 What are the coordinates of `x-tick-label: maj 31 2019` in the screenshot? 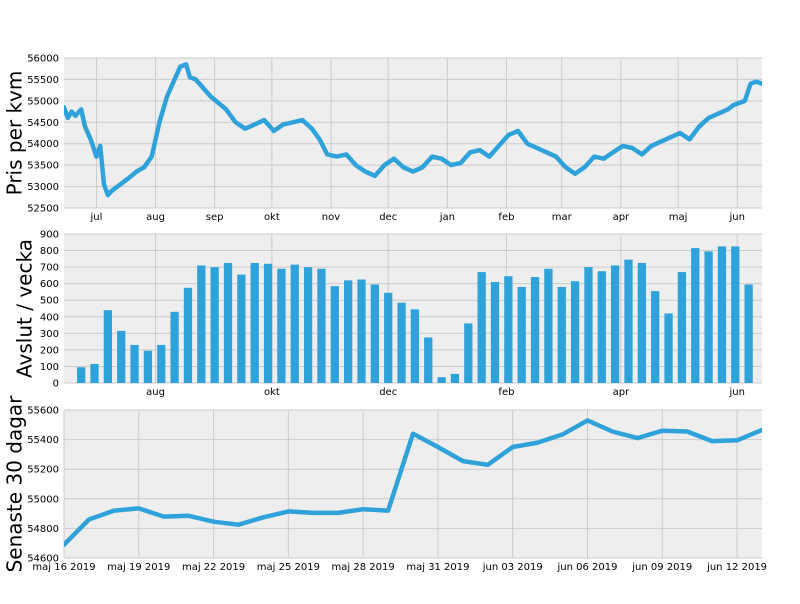 It's located at (437, 567).